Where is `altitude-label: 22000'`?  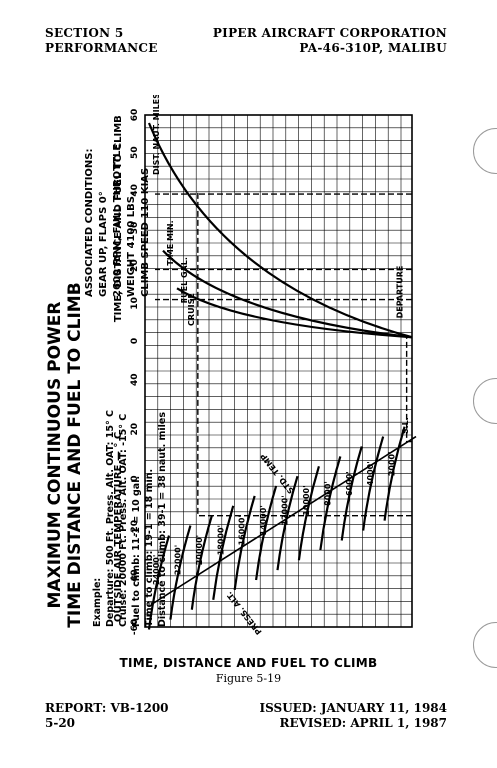
altitude-label: 22000' is located at coordinates (177, 560).